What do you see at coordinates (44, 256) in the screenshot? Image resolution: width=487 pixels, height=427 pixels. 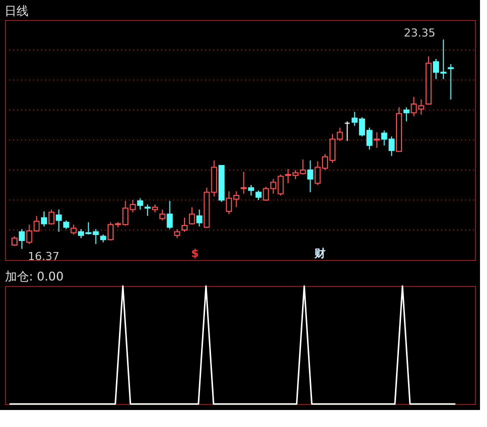 I see `annotation: 16.37` at bounding box center [44, 256].